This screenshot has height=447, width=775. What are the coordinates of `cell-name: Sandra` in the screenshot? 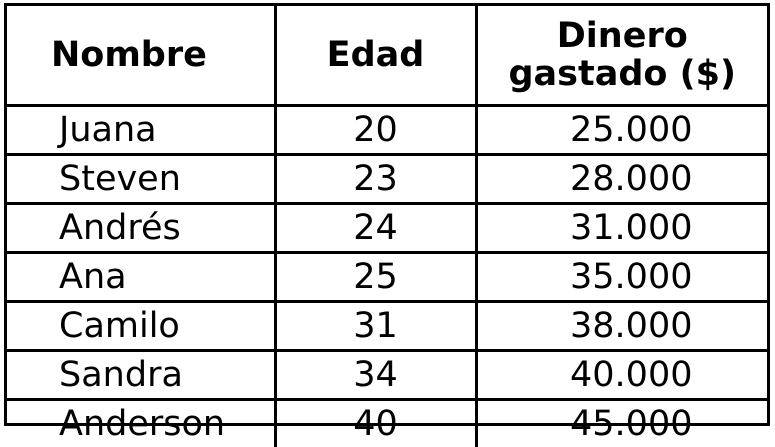 It's located at (141, 375).